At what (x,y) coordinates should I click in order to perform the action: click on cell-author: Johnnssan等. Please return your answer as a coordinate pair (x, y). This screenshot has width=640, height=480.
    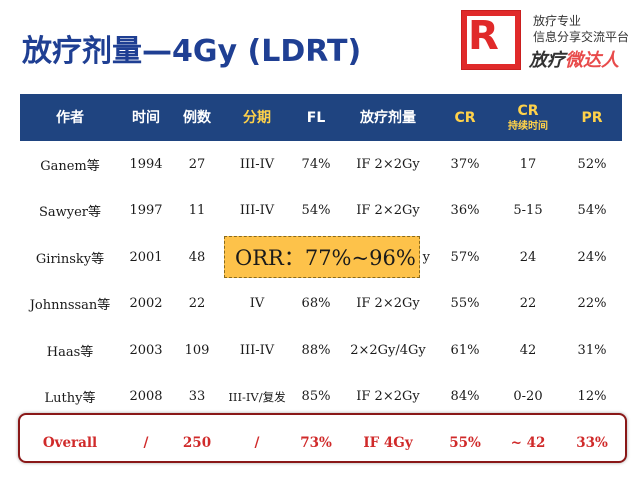
    Looking at the image, I should click on (70, 306).